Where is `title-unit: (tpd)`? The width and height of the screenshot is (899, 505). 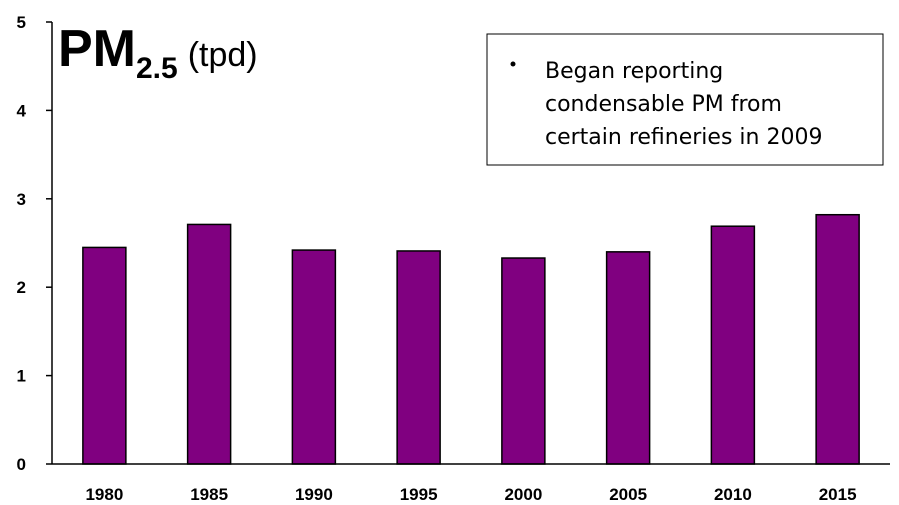 title-unit: (tpd) is located at coordinates (223, 55).